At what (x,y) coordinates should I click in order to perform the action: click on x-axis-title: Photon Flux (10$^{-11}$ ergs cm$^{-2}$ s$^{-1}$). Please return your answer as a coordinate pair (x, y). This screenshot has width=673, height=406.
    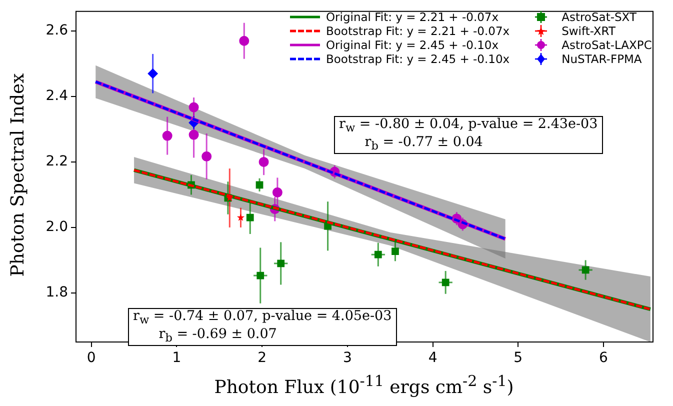
    Looking at the image, I should click on (364, 385).